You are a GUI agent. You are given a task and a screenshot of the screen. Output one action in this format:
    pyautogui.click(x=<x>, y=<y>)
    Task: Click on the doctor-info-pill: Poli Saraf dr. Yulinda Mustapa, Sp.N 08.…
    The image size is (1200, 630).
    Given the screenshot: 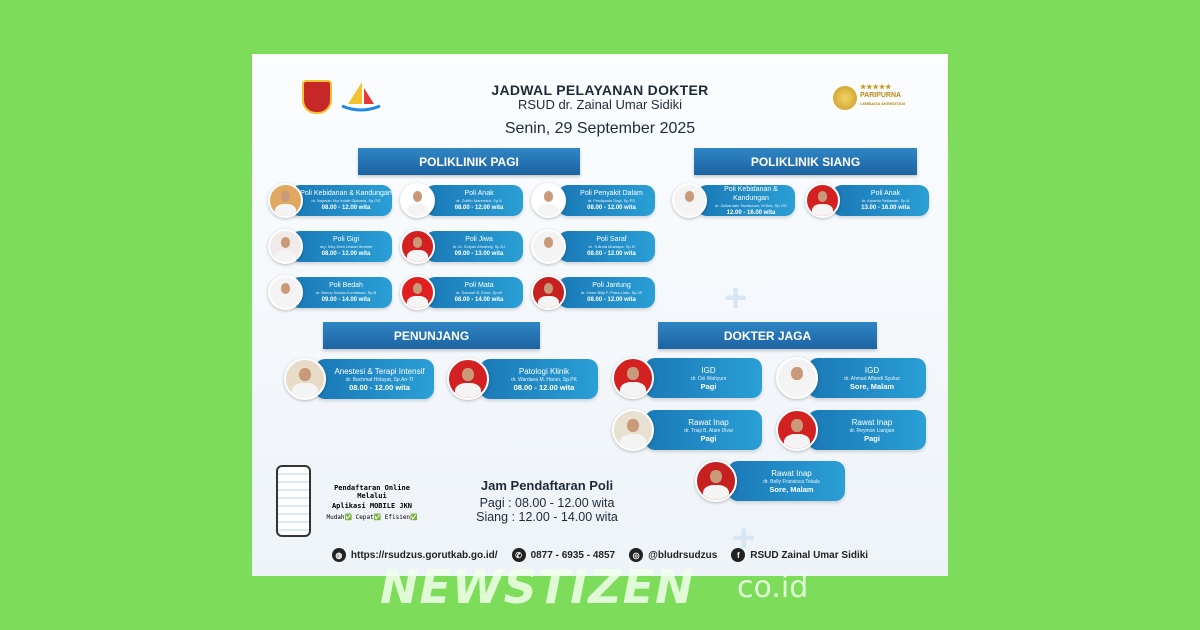 What is the action you would take?
    pyautogui.click(x=606, y=246)
    